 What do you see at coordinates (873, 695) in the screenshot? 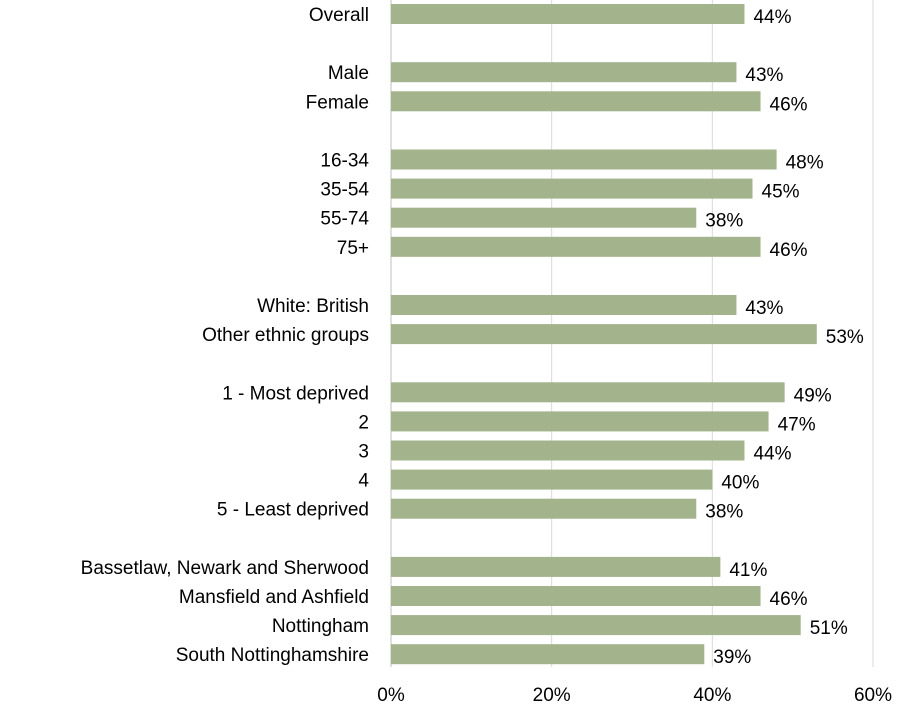
I see `x-tick-label-3: 60%` at bounding box center [873, 695].